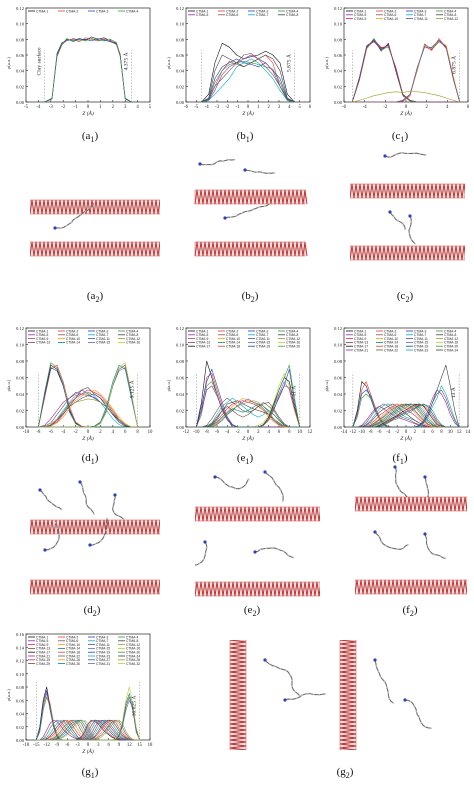  Describe the element at coordinates (299, 432) in the screenshot. I see `x-tick-label: 10` at that location.